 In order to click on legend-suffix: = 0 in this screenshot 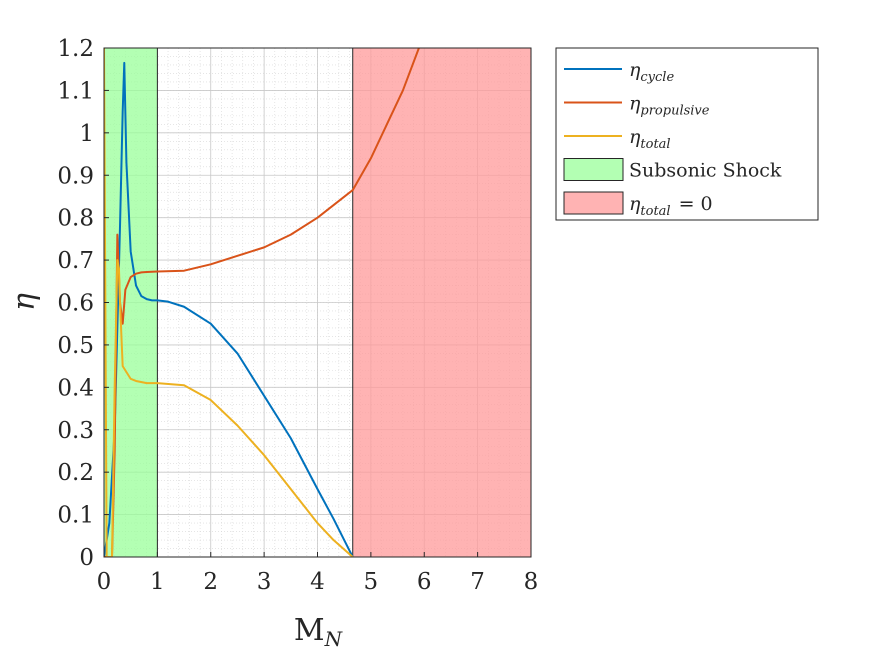, I will do `click(696, 204)`.